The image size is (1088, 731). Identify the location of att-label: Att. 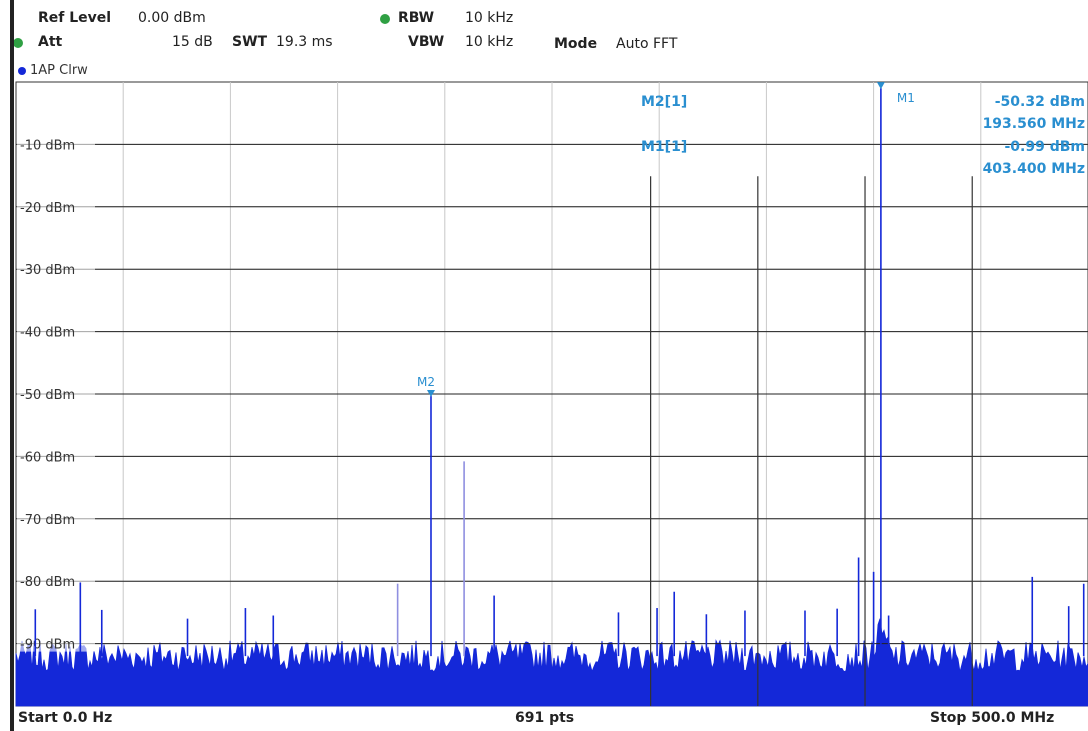
(50, 42).